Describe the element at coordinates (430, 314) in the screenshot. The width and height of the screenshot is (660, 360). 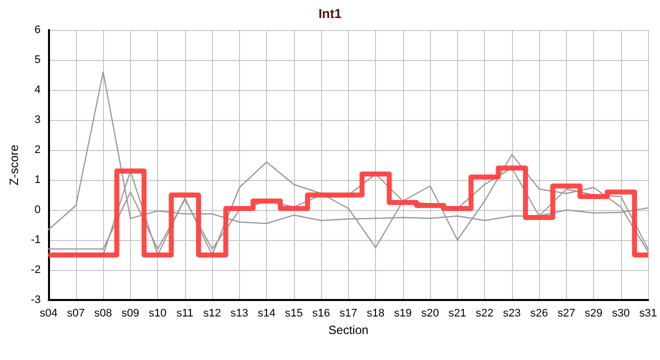
I see `x-tick-label: s20` at that location.